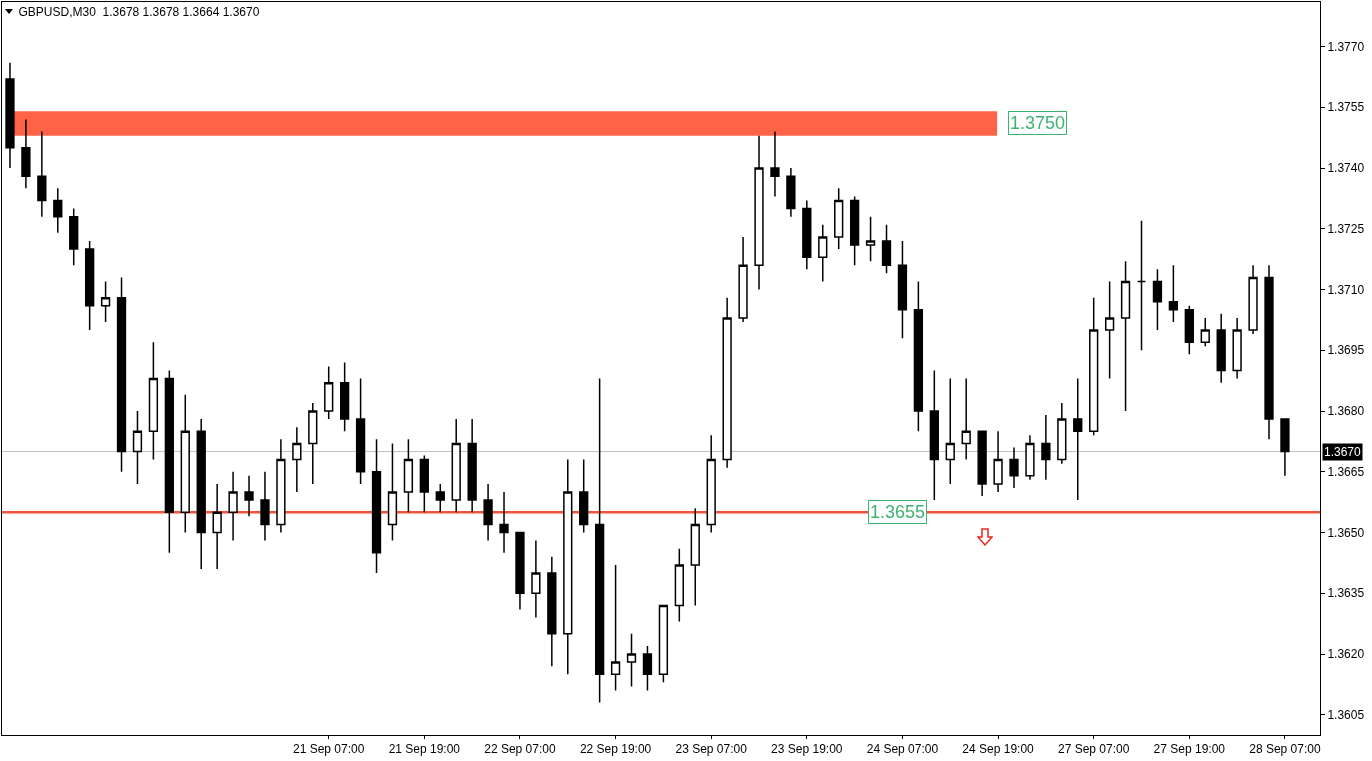 This screenshot has width=1372, height=761. Describe the element at coordinates (1093, 749) in the screenshot. I see `x-tick-label: 27 Sep 07:00` at that location.